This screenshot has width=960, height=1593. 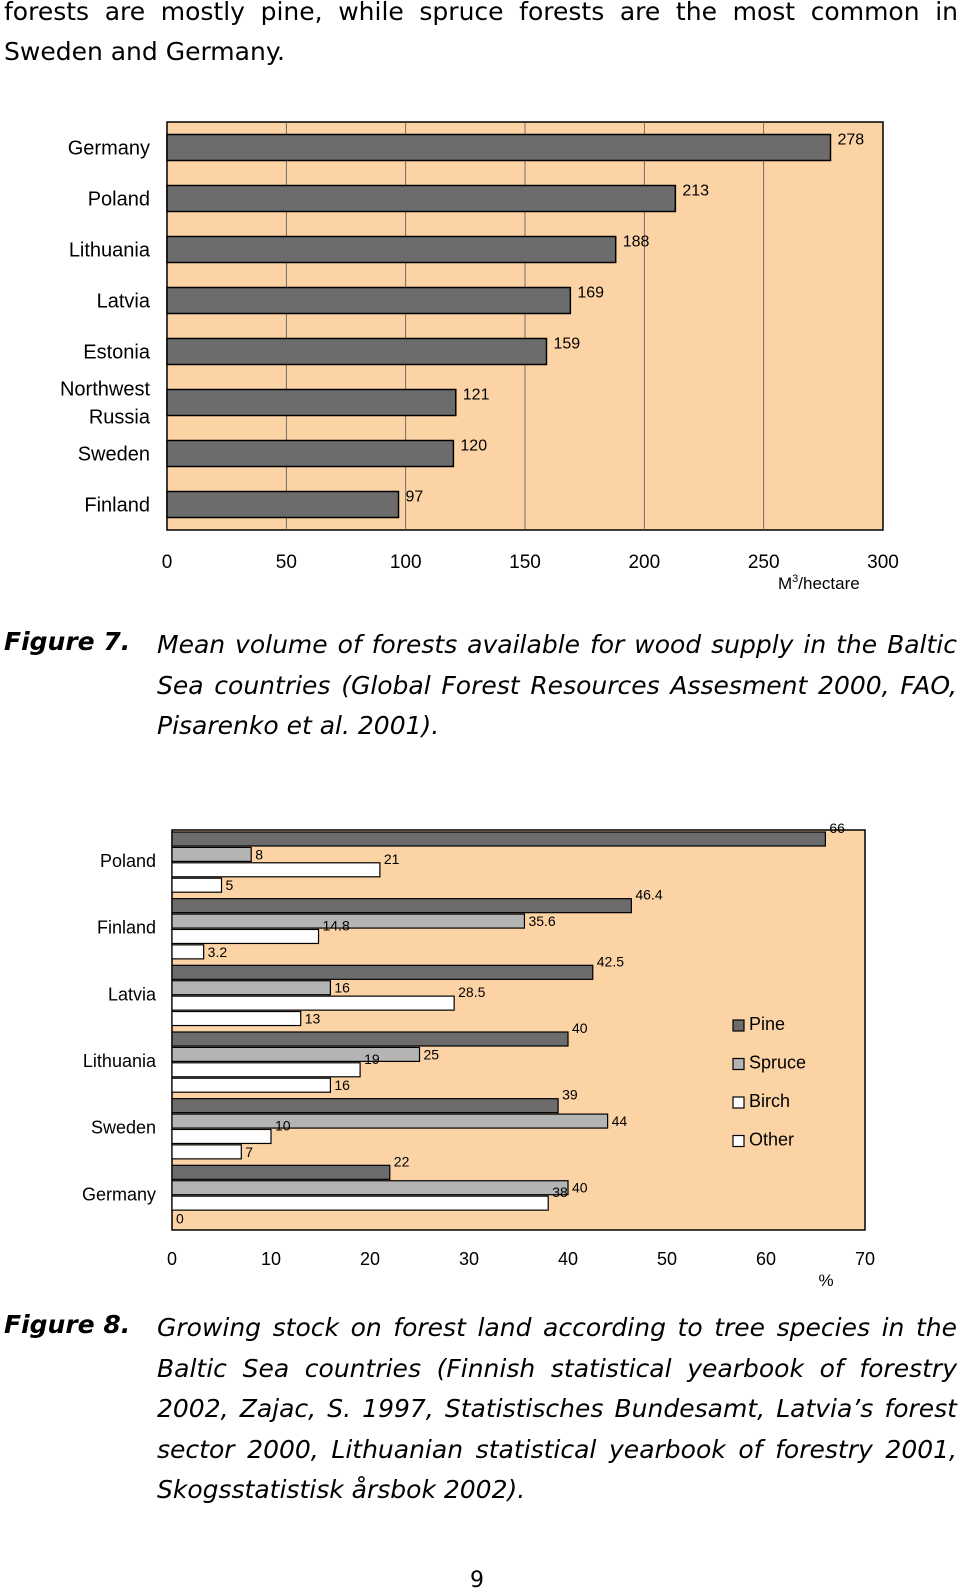 What do you see at coordinates (283, 504) in the screenshot?
I see `bar-finland` at bounding box center [283, 504].